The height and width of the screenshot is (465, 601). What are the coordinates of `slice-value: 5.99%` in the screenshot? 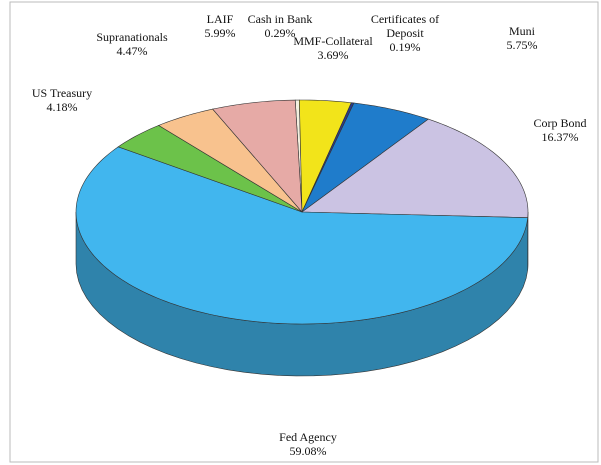 It's located at (220, 33).